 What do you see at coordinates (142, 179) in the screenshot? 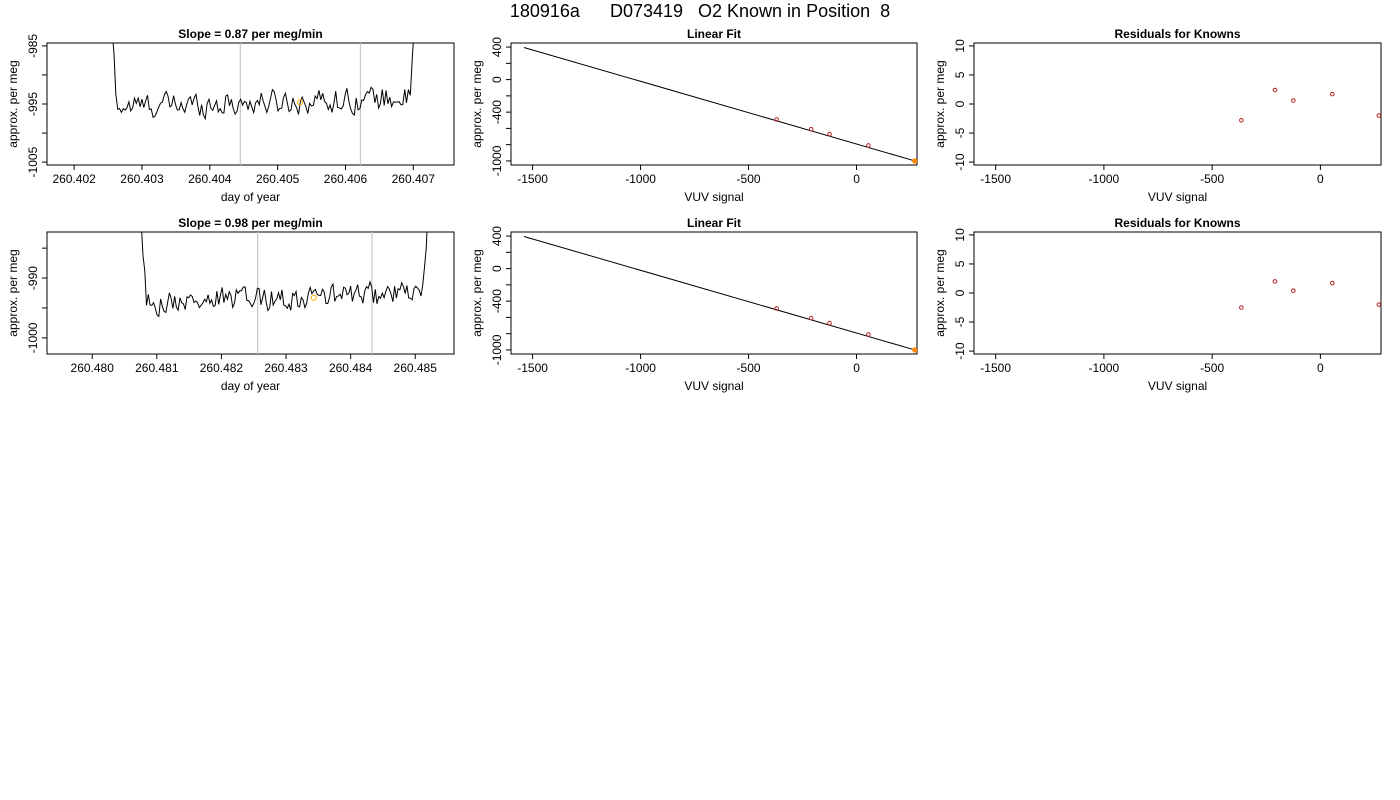
I see `x-tick-label: 260.403` at bounding box center [142, 179].